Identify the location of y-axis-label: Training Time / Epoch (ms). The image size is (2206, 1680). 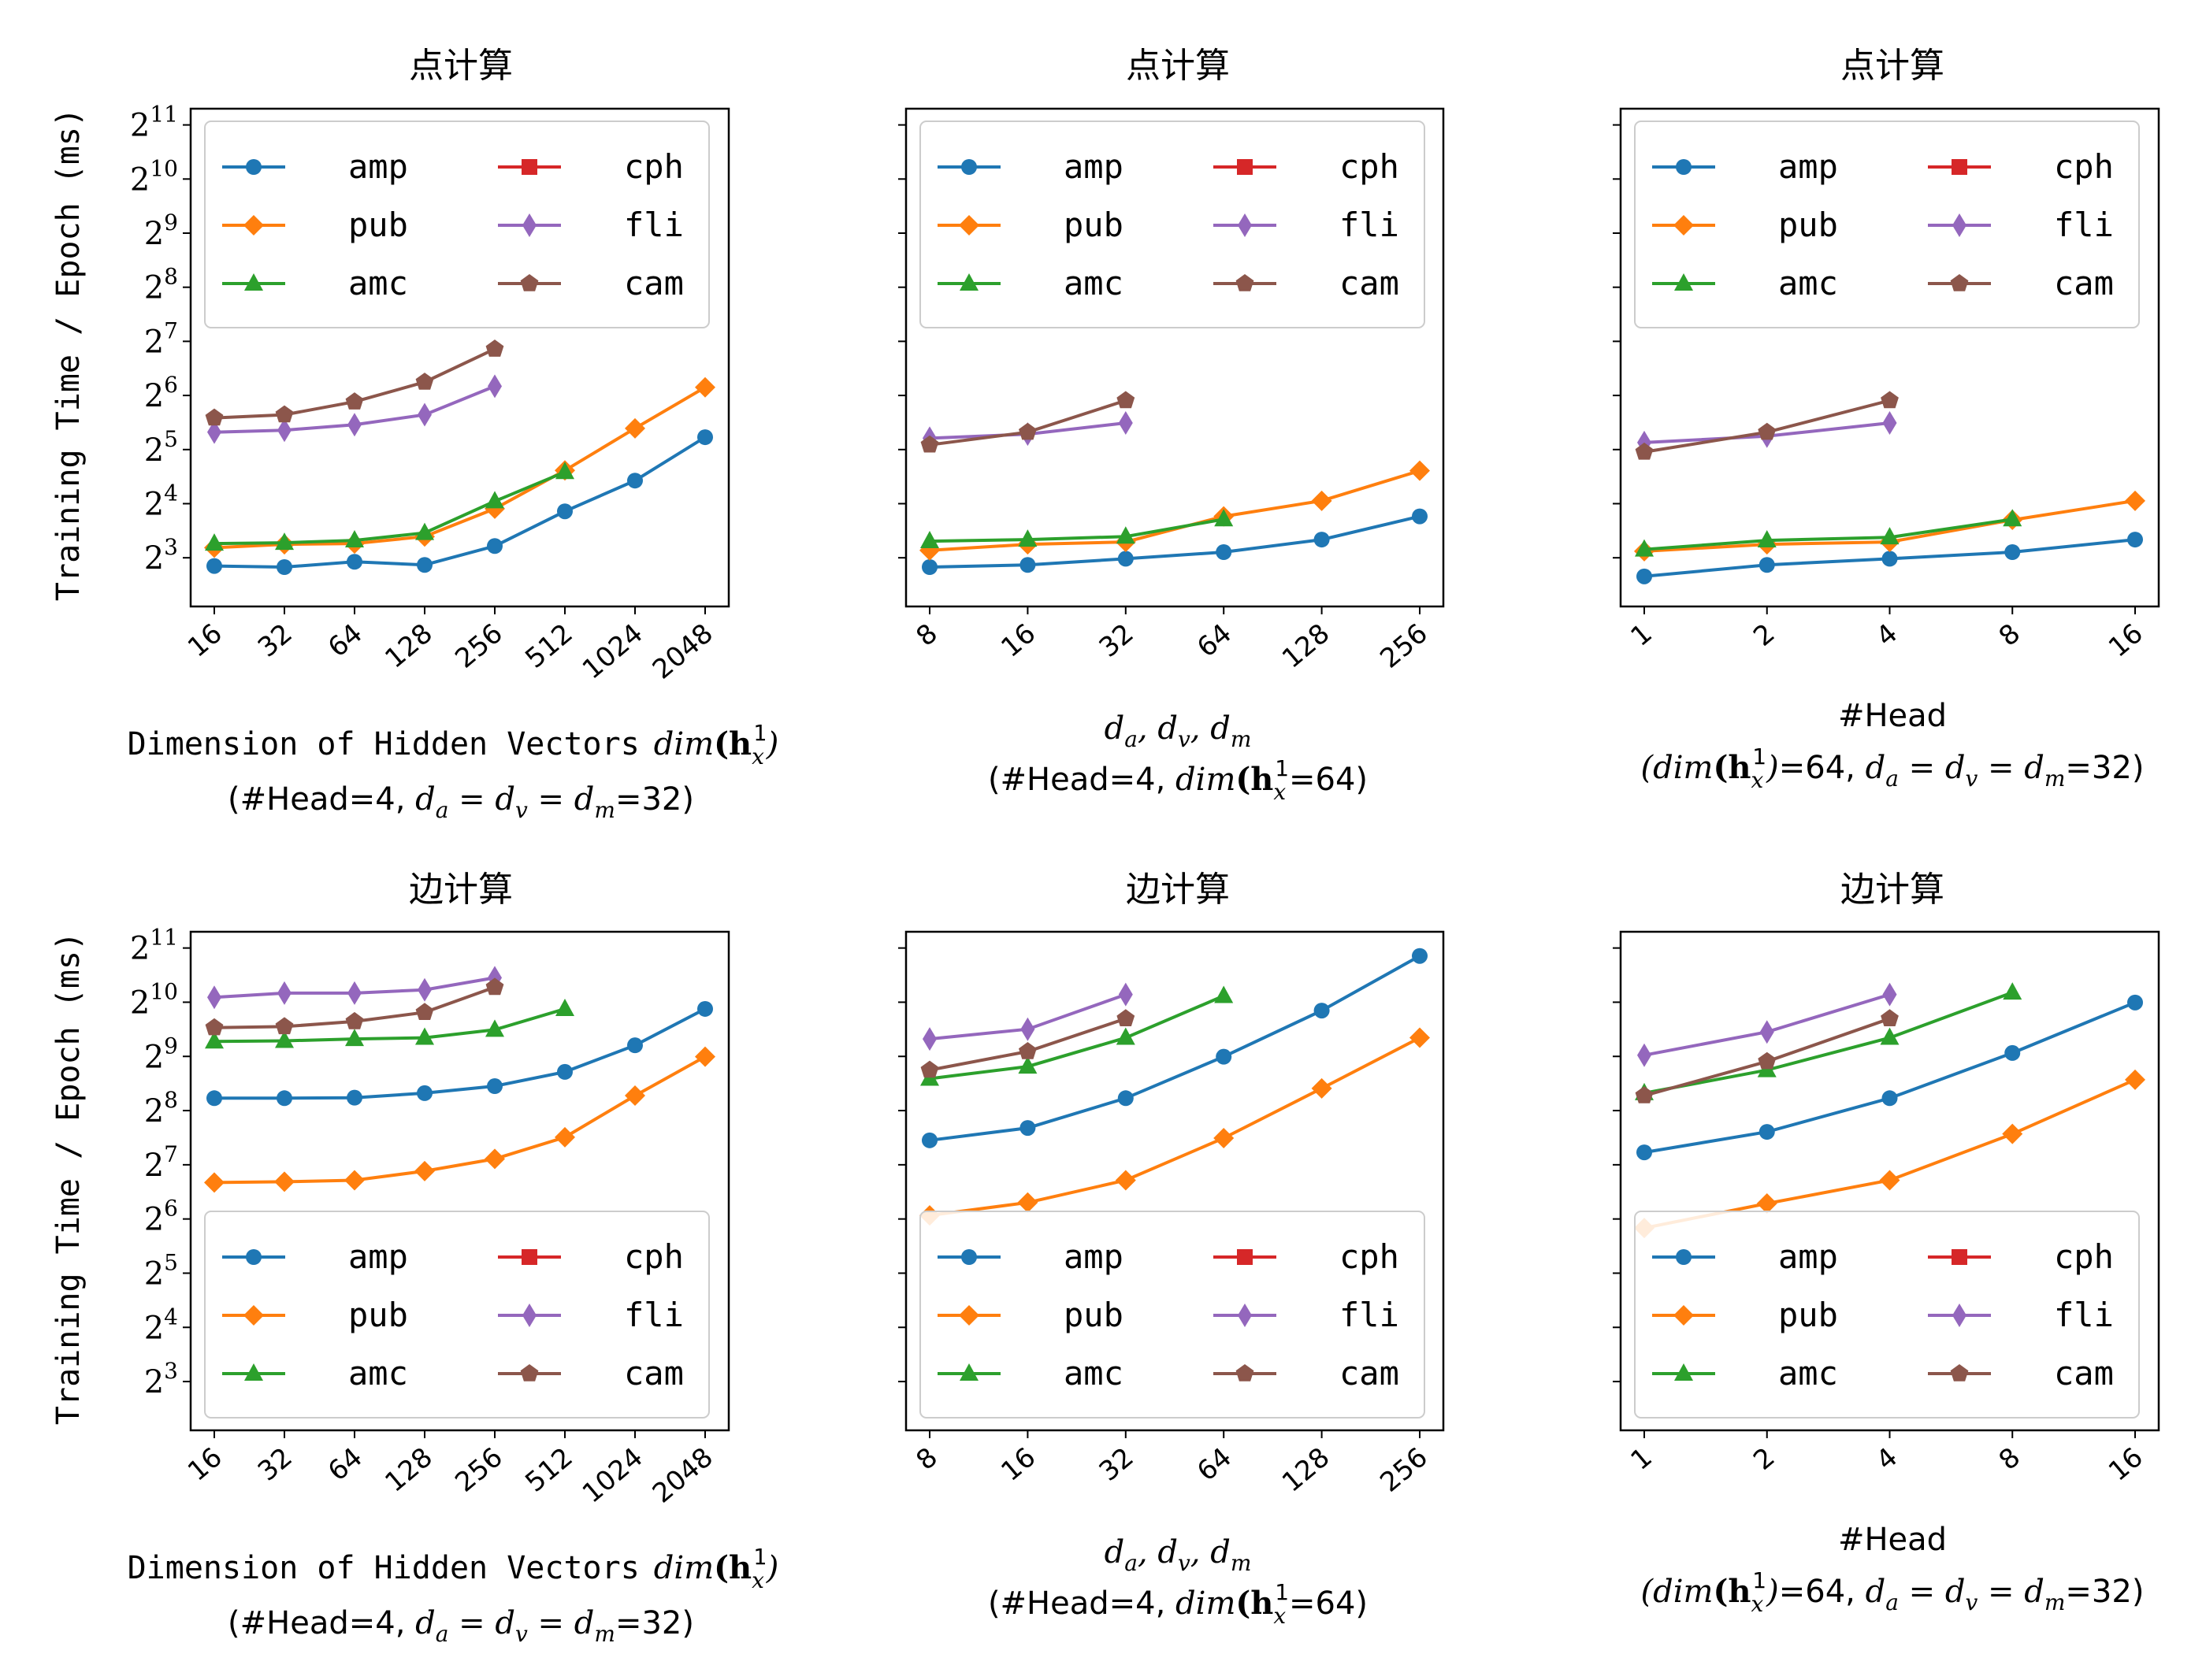
(68, 1178).